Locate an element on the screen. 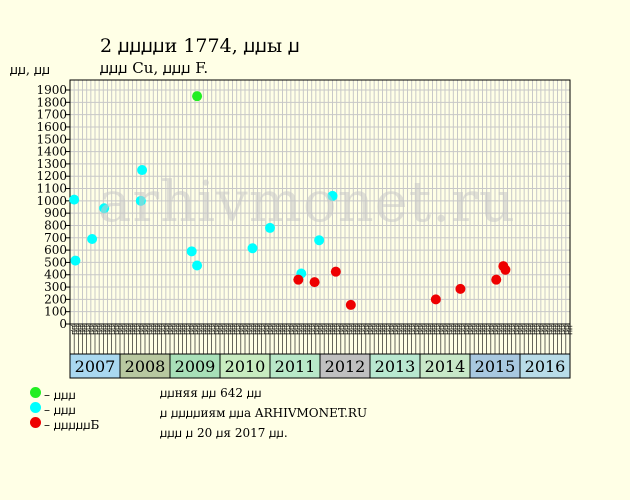 This screenshot has height=500, width=630. year-label: 2016 is located at coordinates (545, 366).